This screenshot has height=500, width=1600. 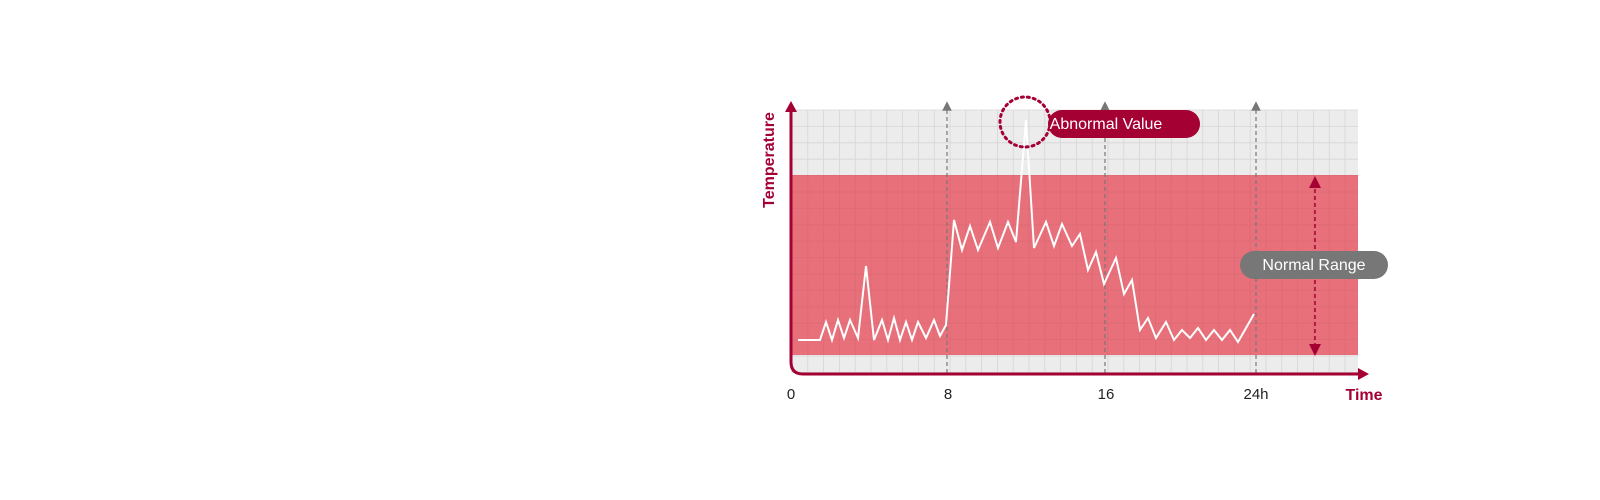 I want to click on y-arrow, so click(x=791, y=106).